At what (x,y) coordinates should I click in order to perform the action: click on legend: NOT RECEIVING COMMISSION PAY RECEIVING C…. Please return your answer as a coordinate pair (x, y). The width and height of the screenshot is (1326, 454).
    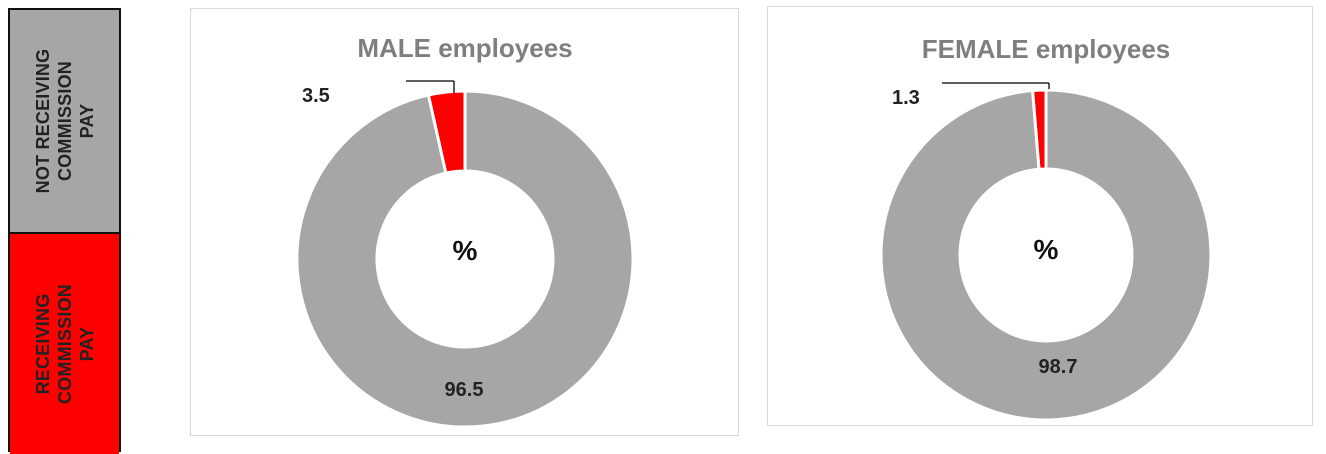
    Looking at the image, I should click on (64, 231).